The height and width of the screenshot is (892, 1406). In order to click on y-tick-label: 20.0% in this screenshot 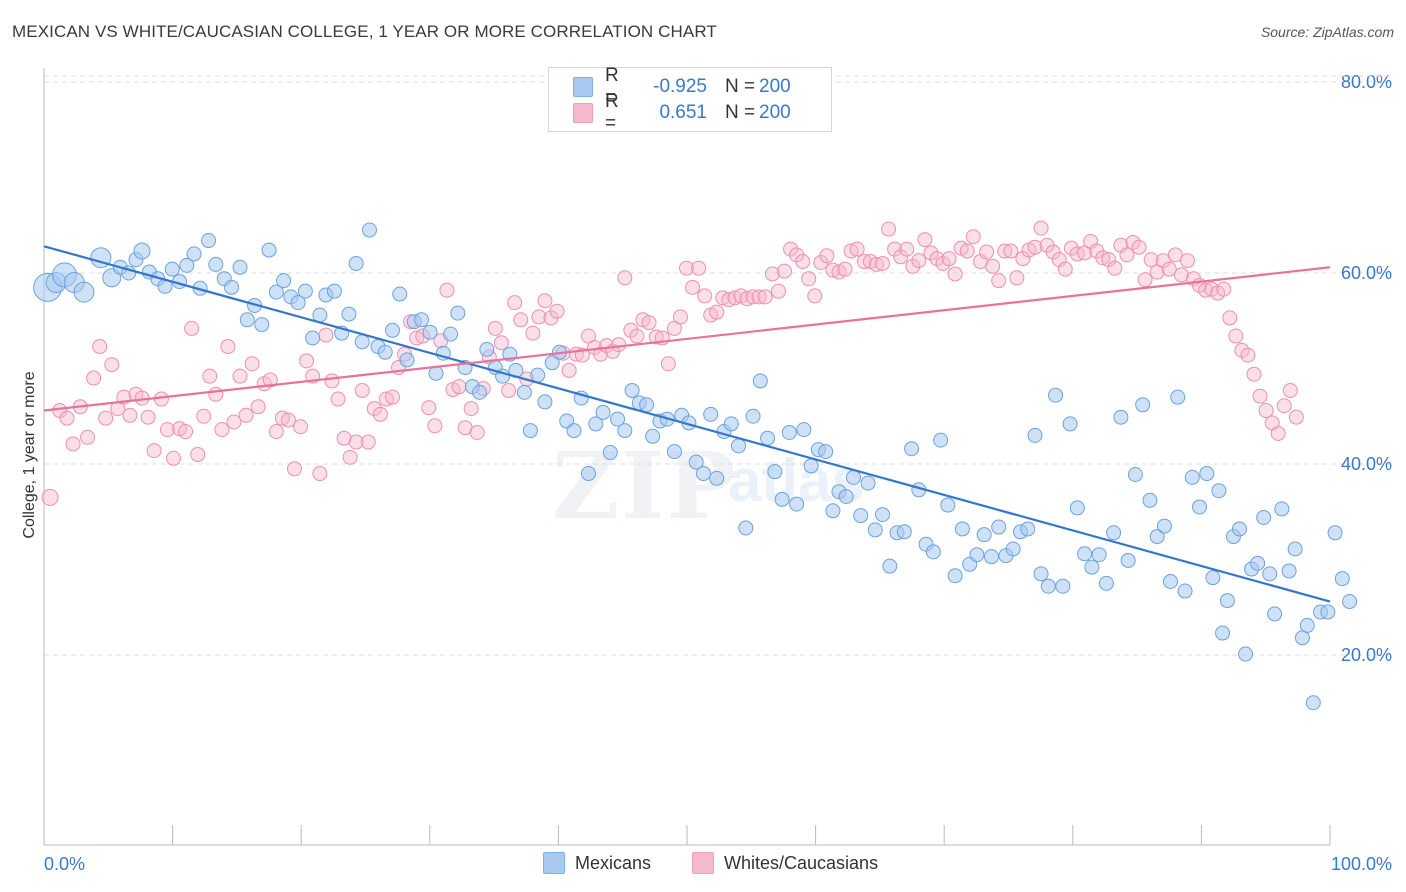, I will do `click(1366, 655)`.